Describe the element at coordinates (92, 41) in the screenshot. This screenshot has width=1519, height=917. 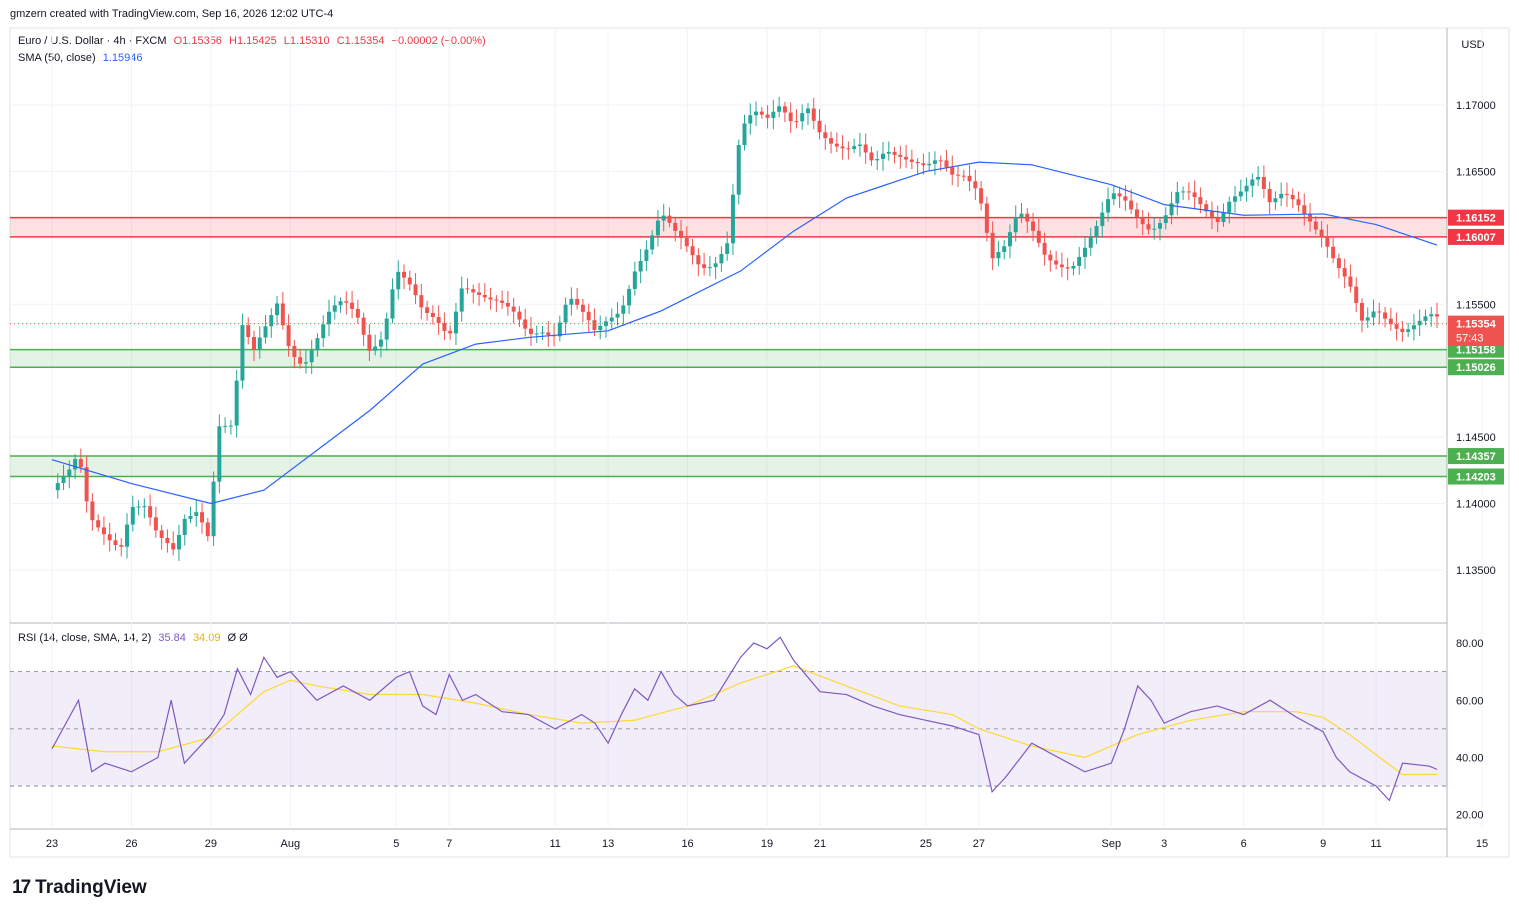
I see `symbol-name: Euro / U.S. Dollar · 4h · FXCM` at that location.